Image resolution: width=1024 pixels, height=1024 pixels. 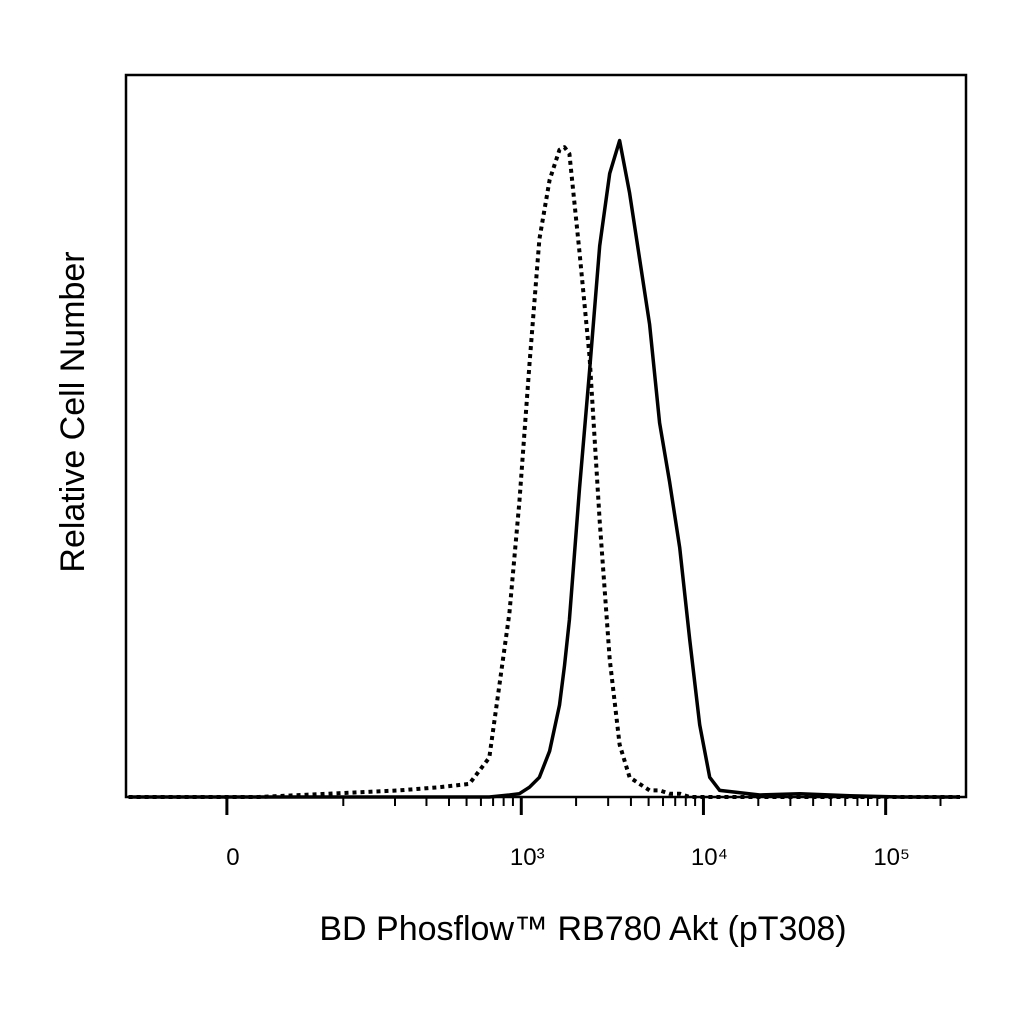 I want to click on y-axis-label: Relative Cell Number, so click(x=73, y=411).